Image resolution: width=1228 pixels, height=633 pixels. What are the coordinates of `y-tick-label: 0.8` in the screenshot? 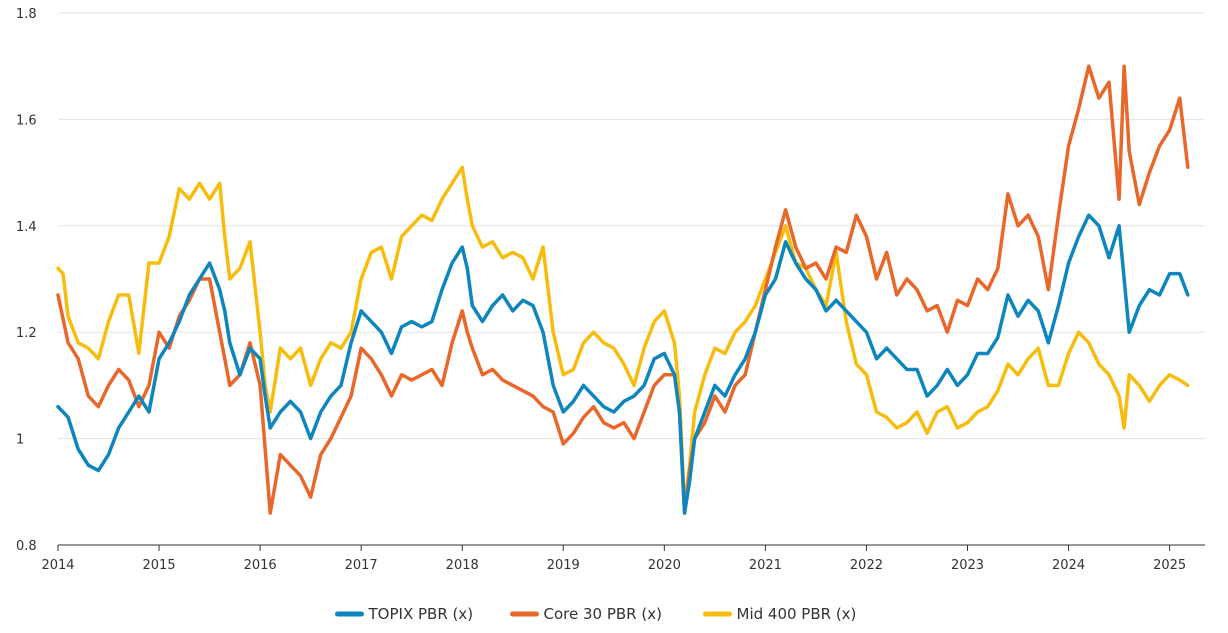 It's located at (26, 546).